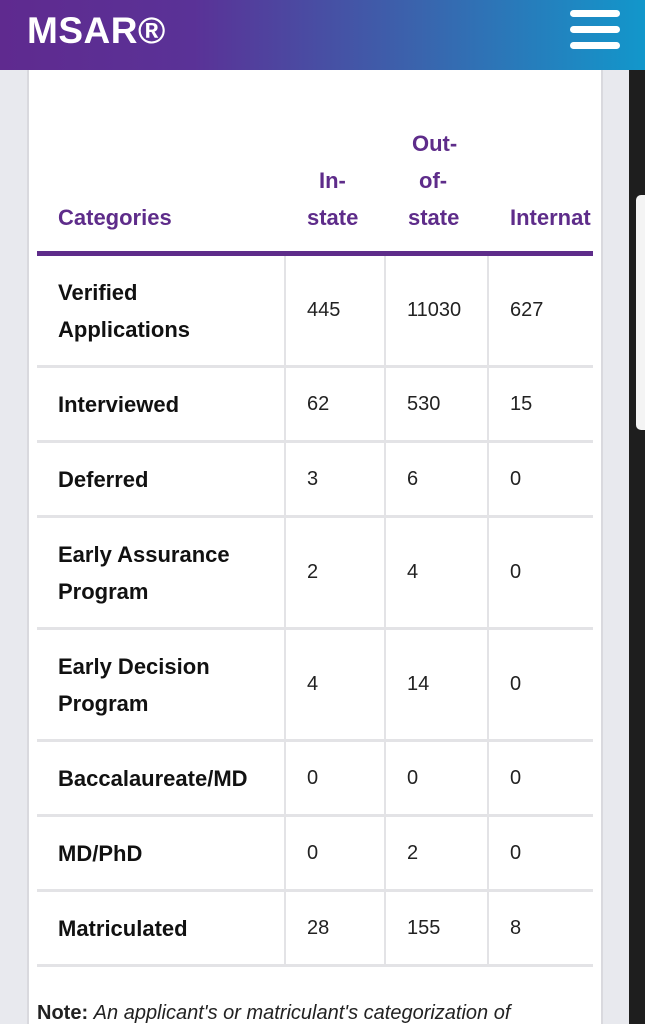 This screenshot has width=645, height=1024. I want to click on hamburger-menu-icon, so click(595, 30).